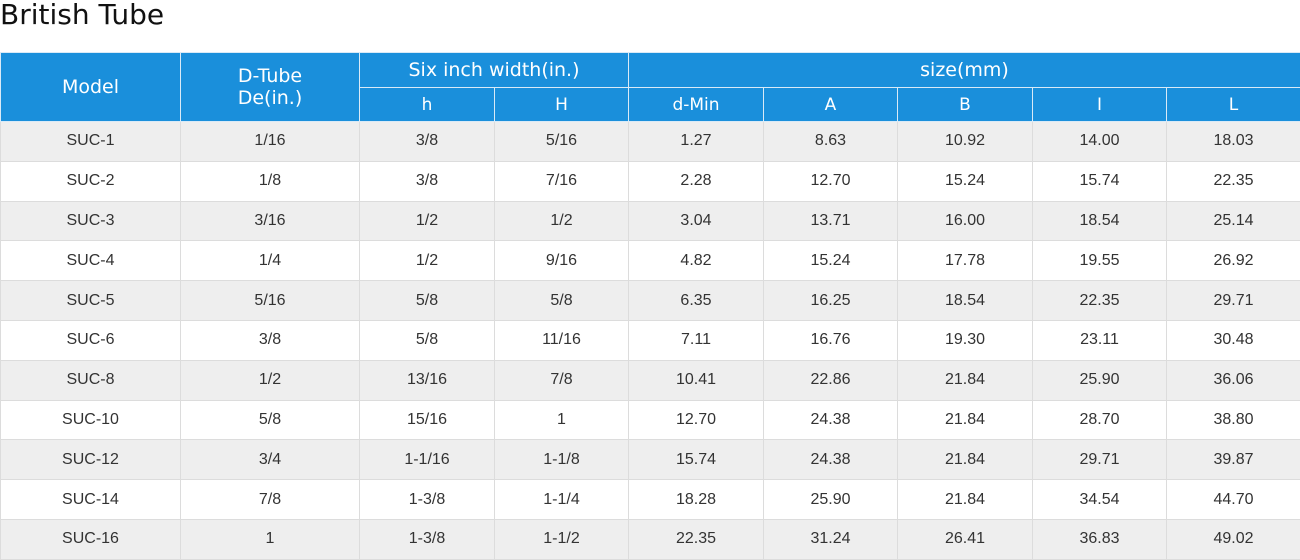 Image resolution: width=1300 pixels, height=560 pixels. I want to click on cell-b: 26.41, so click(965, 539).